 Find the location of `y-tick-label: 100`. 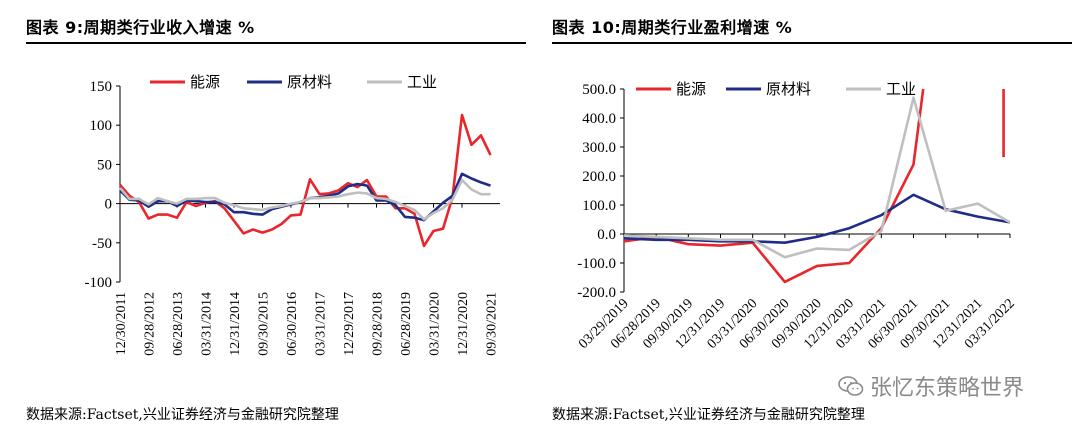

y-tick-label: 100 is located at coordinates (101, 126).